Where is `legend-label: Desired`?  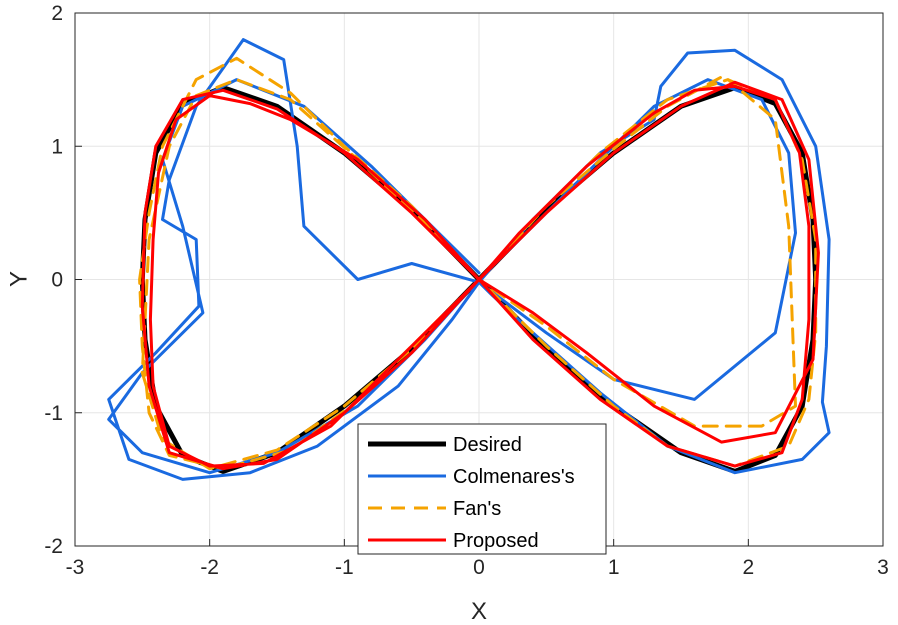 legend-label: Desired is located at coordinates (487, 445).